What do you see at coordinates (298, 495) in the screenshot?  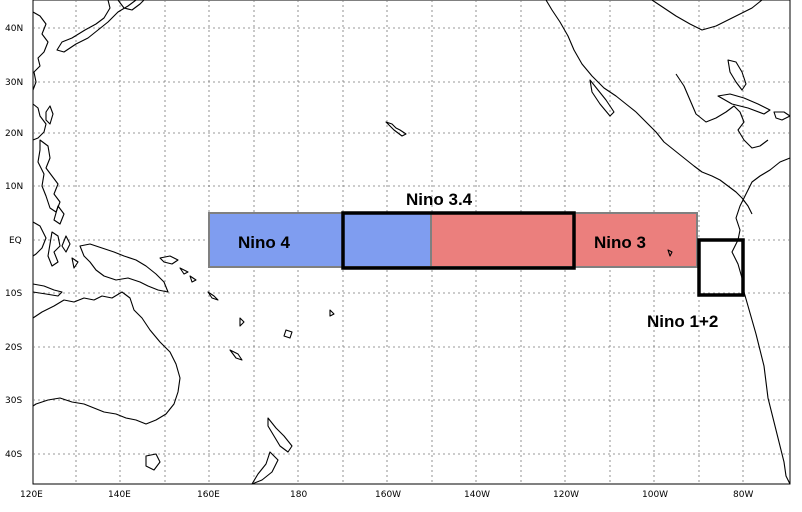 I see `lon-label-180: 180` at bounding box center [298, 495].